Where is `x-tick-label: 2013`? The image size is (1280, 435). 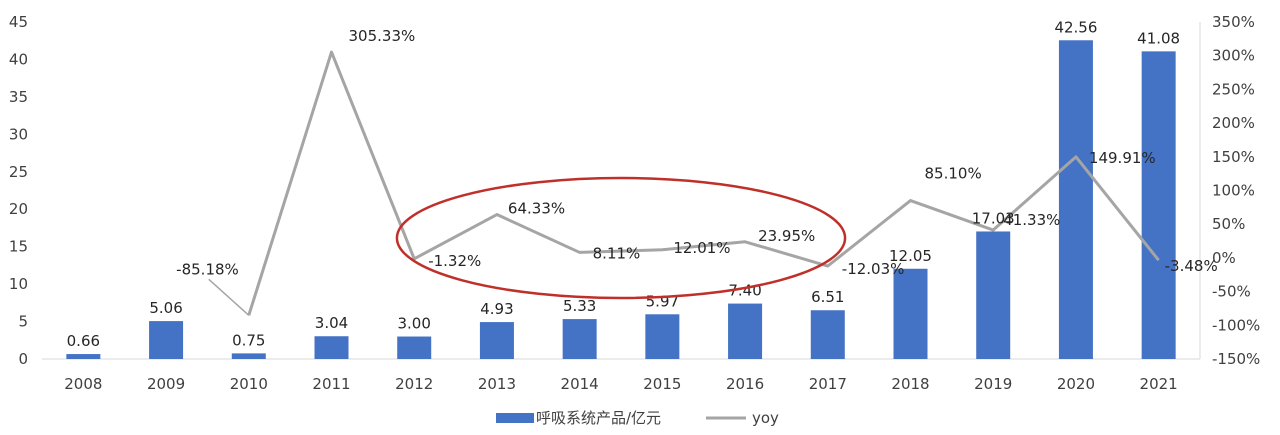
x-tick-label: 2013 is located at coordinates (497, 384).